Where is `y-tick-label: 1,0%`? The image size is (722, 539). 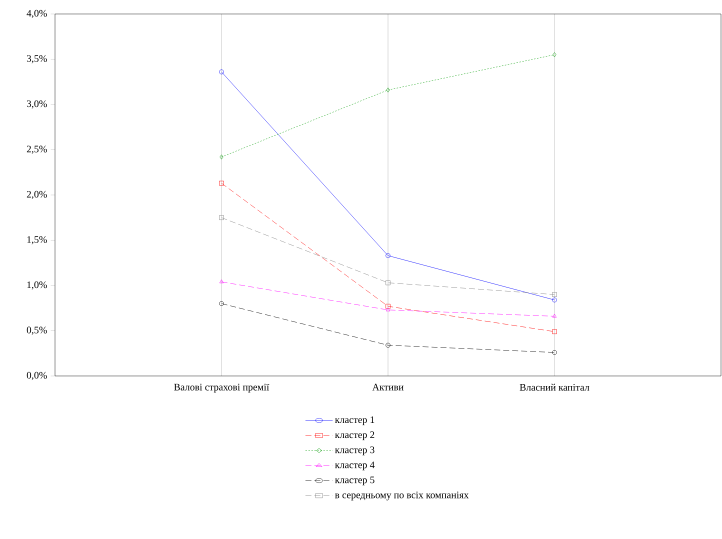
y-tick-label: 1,0% is located at coordinates (37, 285).